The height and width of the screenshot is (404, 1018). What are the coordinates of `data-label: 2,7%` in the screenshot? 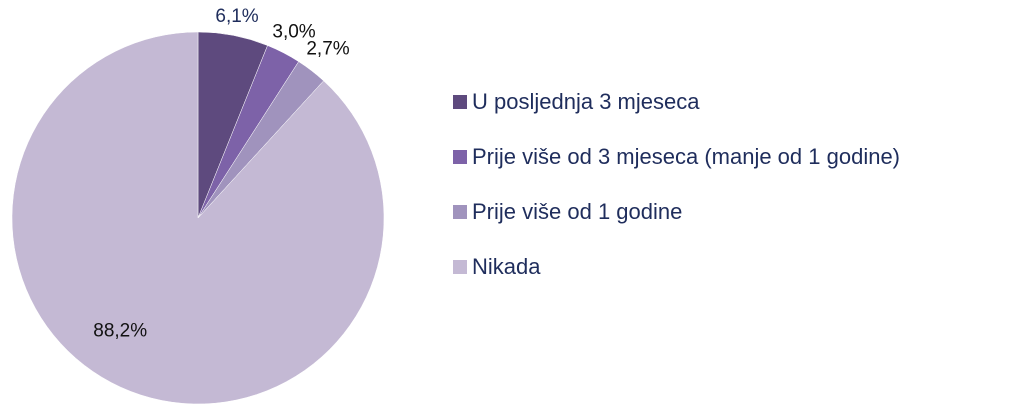 It's located at (327, 48).